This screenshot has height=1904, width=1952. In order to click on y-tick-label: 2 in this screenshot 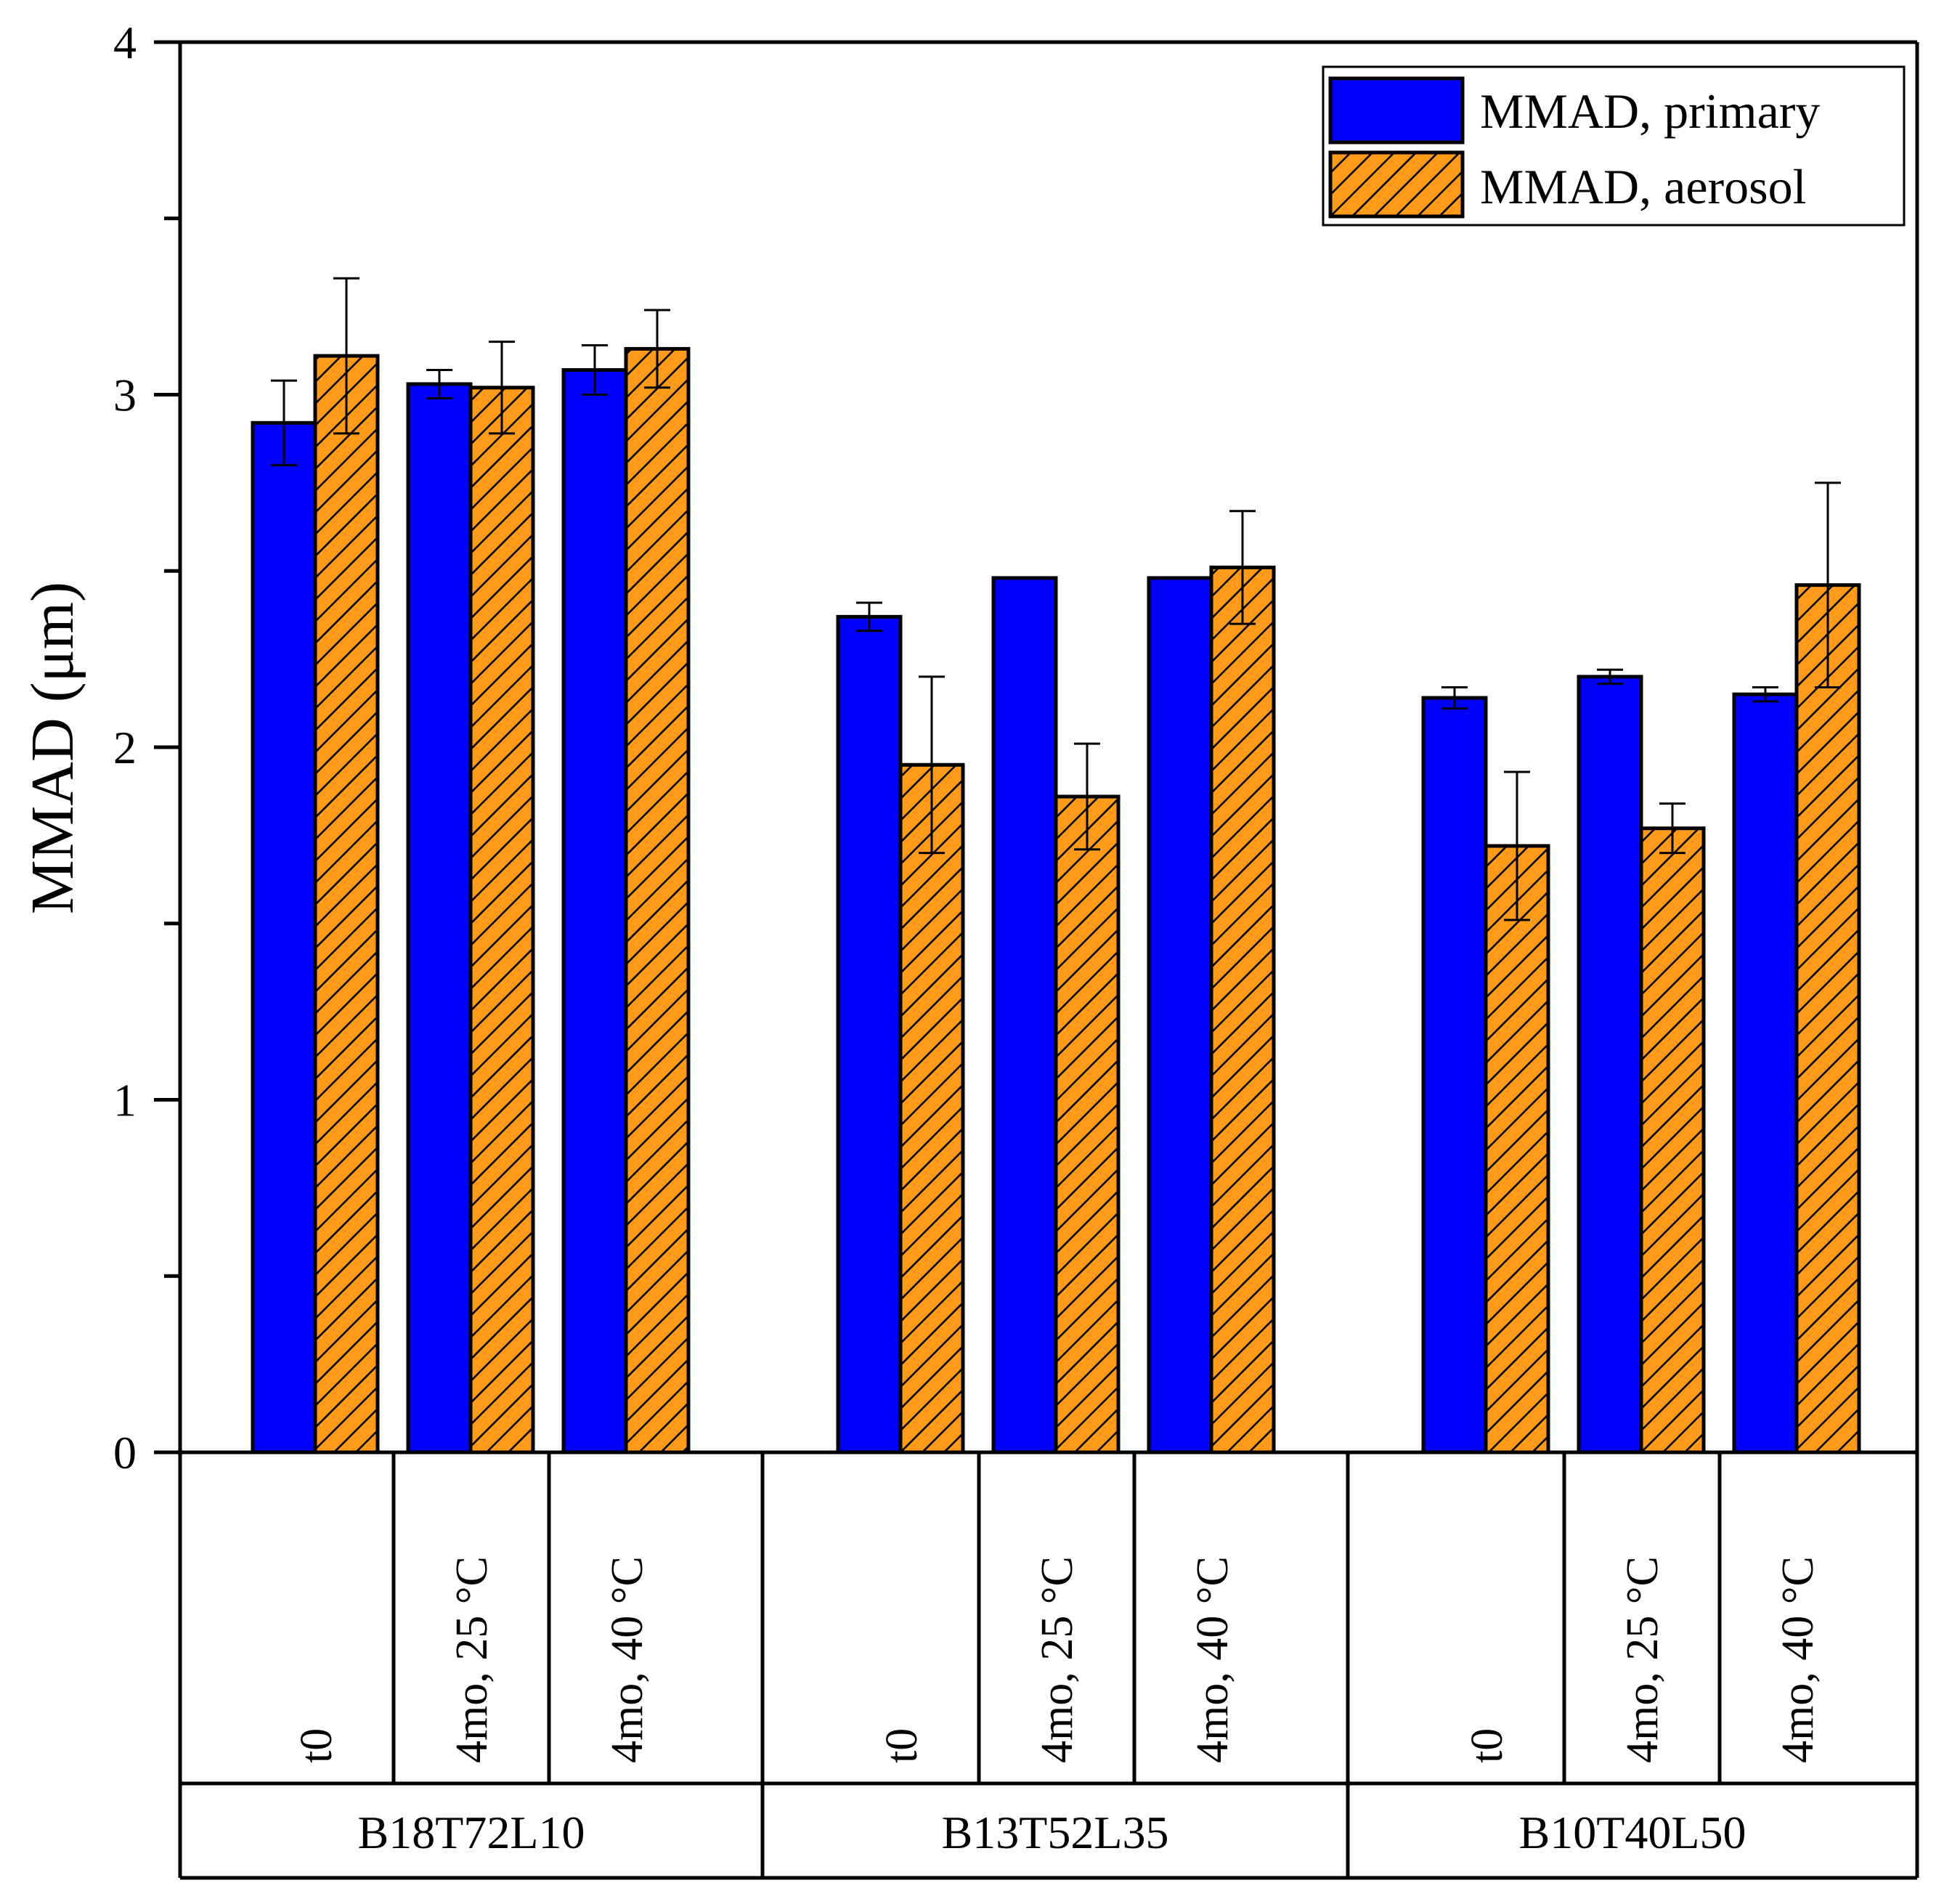, I will do `click(125, 747)`.